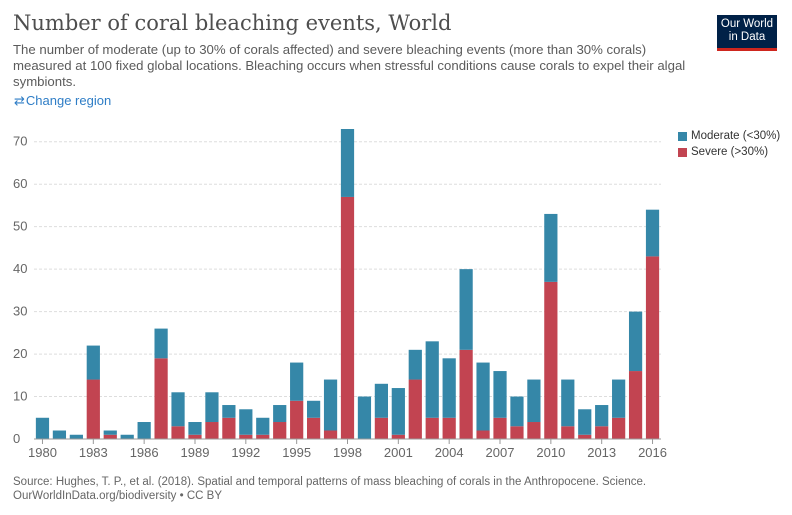 The height and width of the screenshot is (515, 792). What do you see at coordinates (93, 452) in the screenshot?
I see `x-tick-label: 1983` at bounding box center [93, 452].